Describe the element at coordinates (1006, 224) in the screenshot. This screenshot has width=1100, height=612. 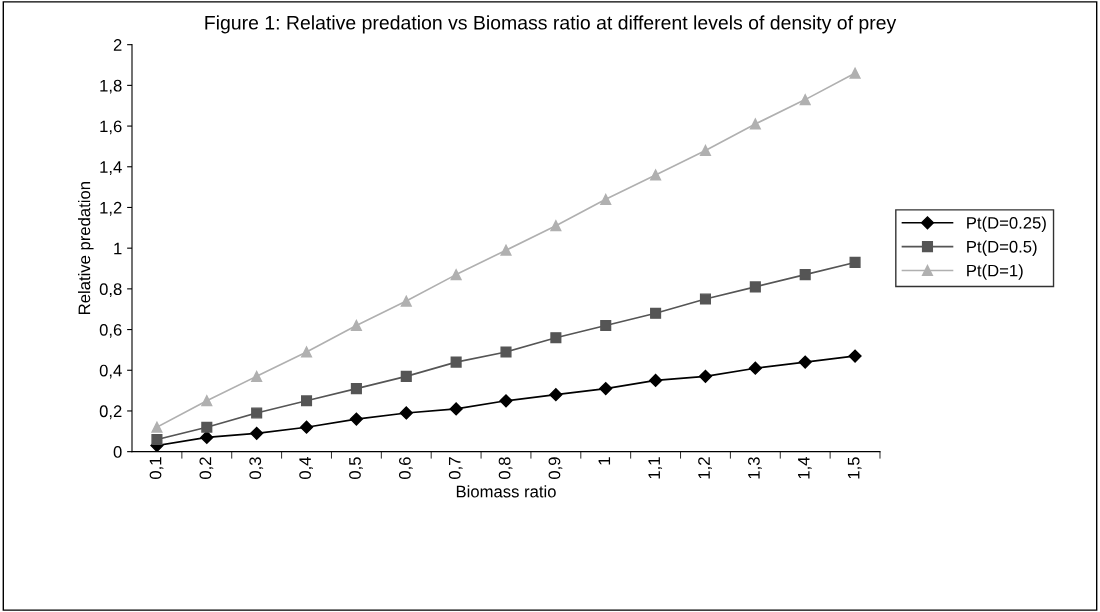
I see `legend-label: Pt(D=0.25)` at that location.